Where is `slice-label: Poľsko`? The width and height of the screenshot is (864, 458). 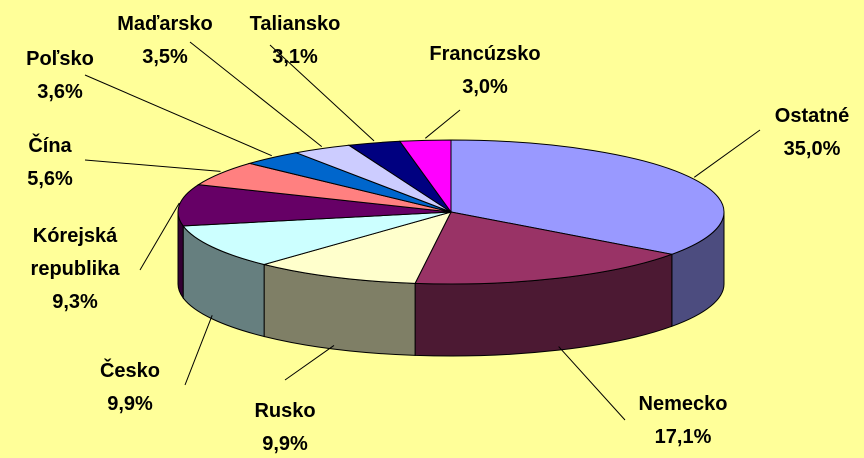 slice-label: Poľsko is located at coordinates (60, 59).